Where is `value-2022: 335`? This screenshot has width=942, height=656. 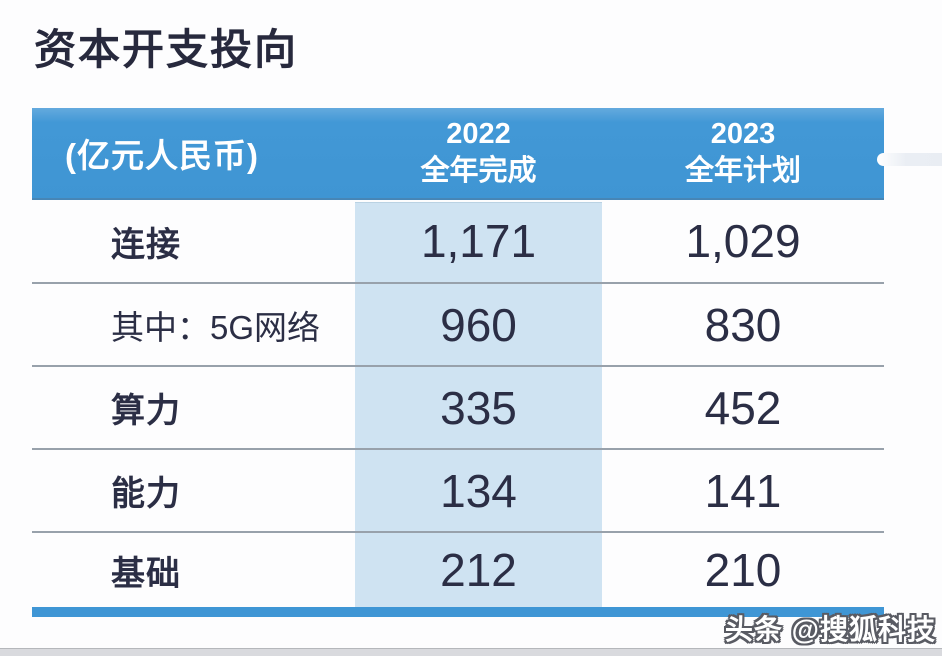 value-2022: 335 is located at coordinates (478, 407).